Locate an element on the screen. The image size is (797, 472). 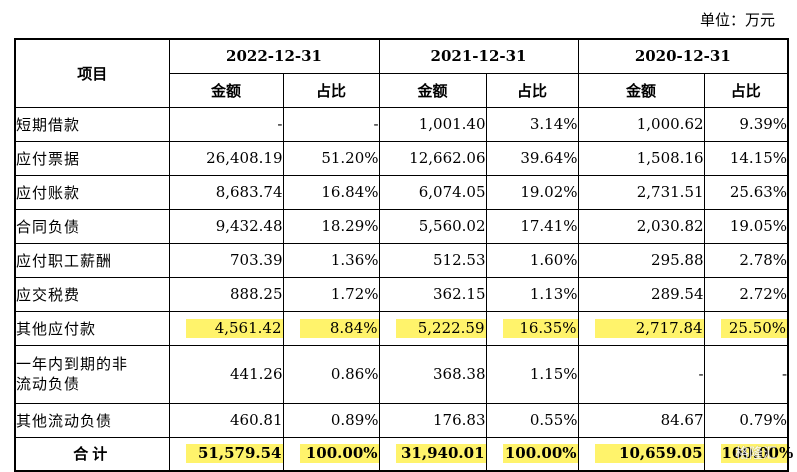
amount-cell: 289.54 is located at coordinates (641, 294).